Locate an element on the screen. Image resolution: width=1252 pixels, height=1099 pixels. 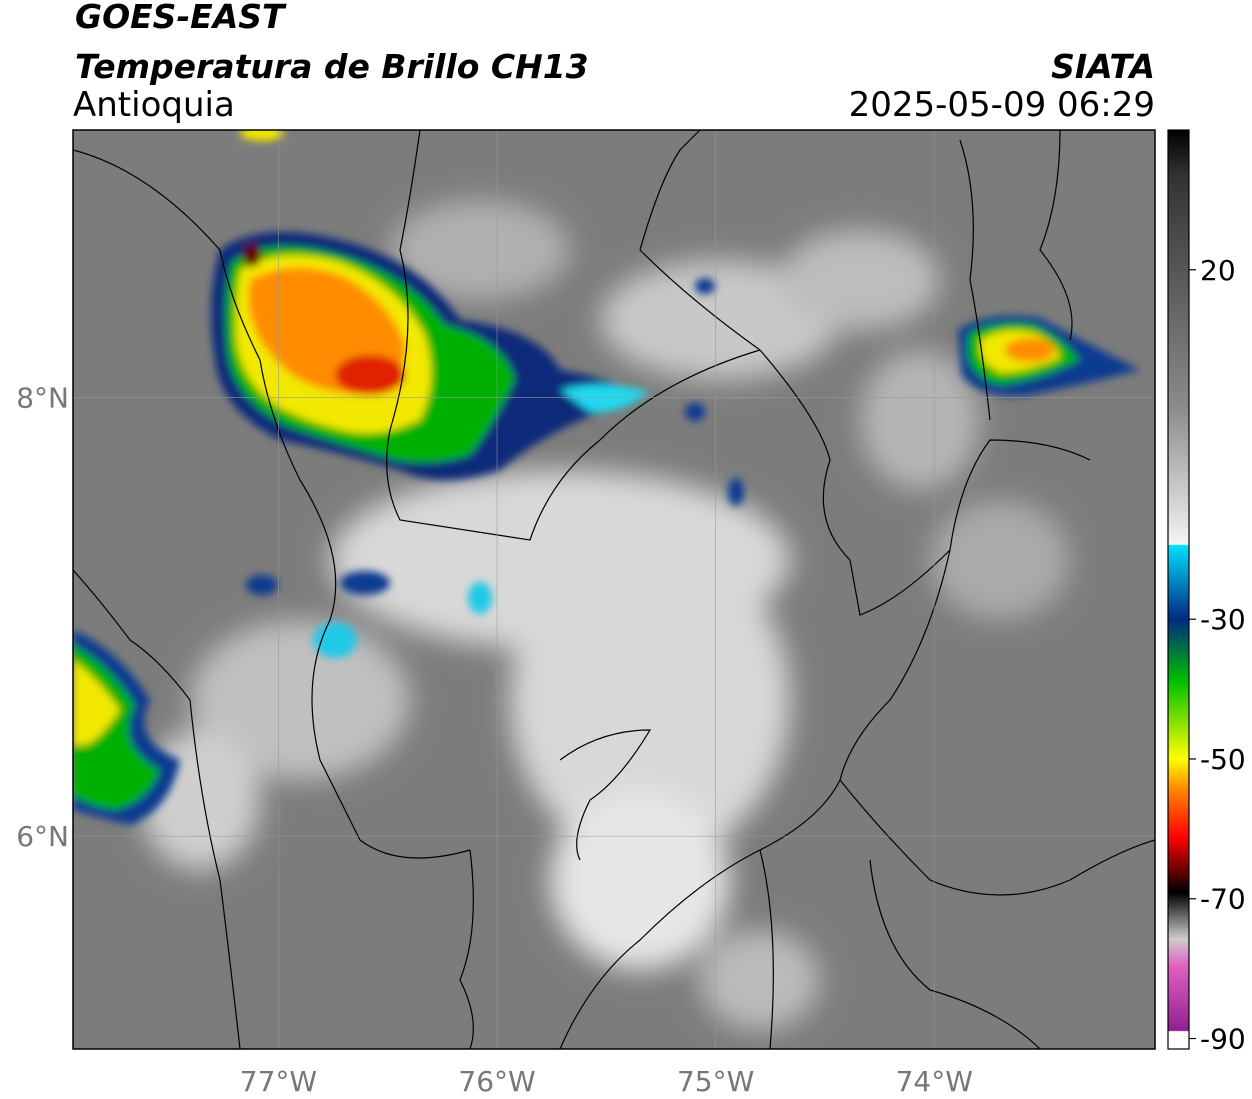
x-tick-label: 74°W is located at coordinates (934, 1081).